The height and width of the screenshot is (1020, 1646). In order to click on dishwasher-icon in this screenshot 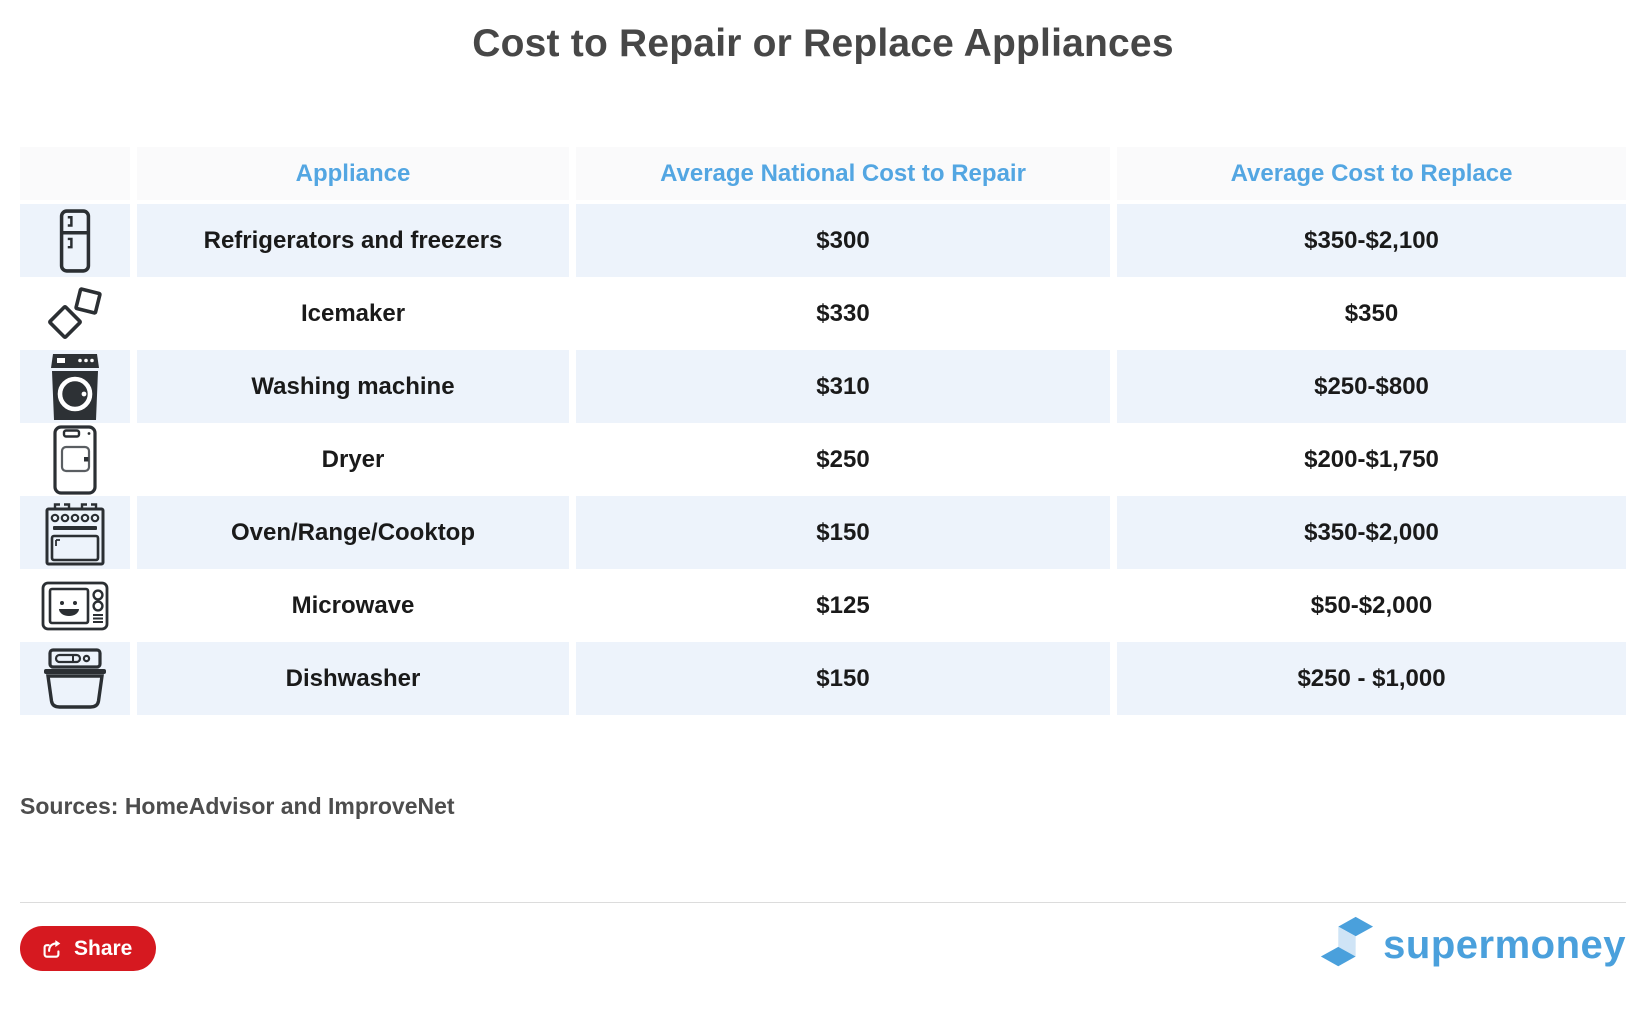, I will do `click(75, 678)`.